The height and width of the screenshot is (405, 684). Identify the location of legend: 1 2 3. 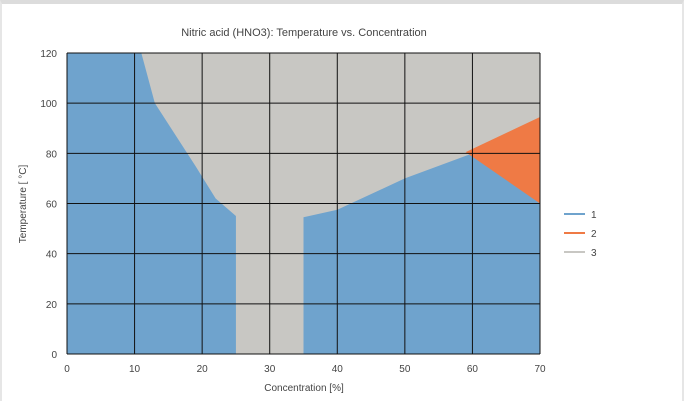
(580, 234).